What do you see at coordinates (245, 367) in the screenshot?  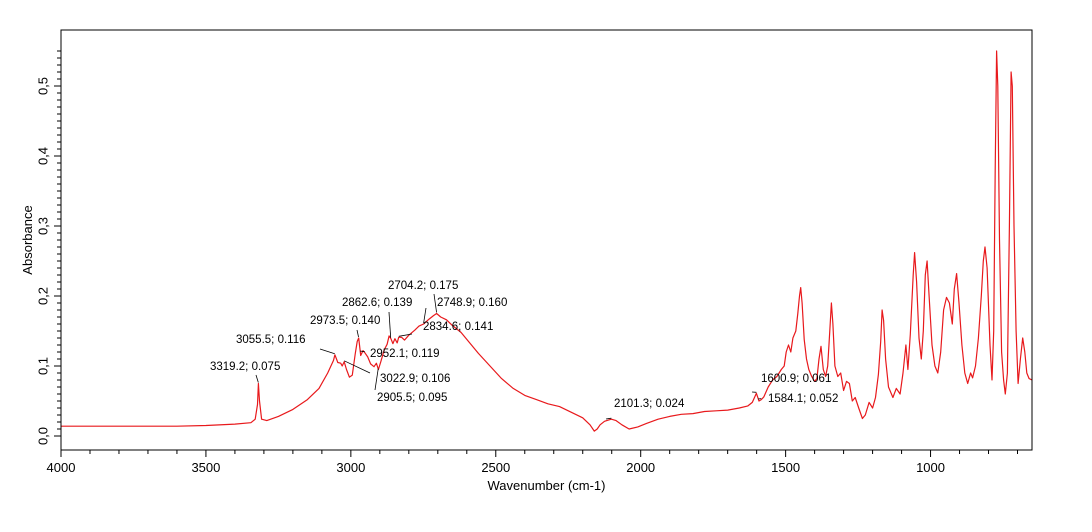 I see `peak-annotation: 3319.2; 0.075` at bounding box center [245, 367].